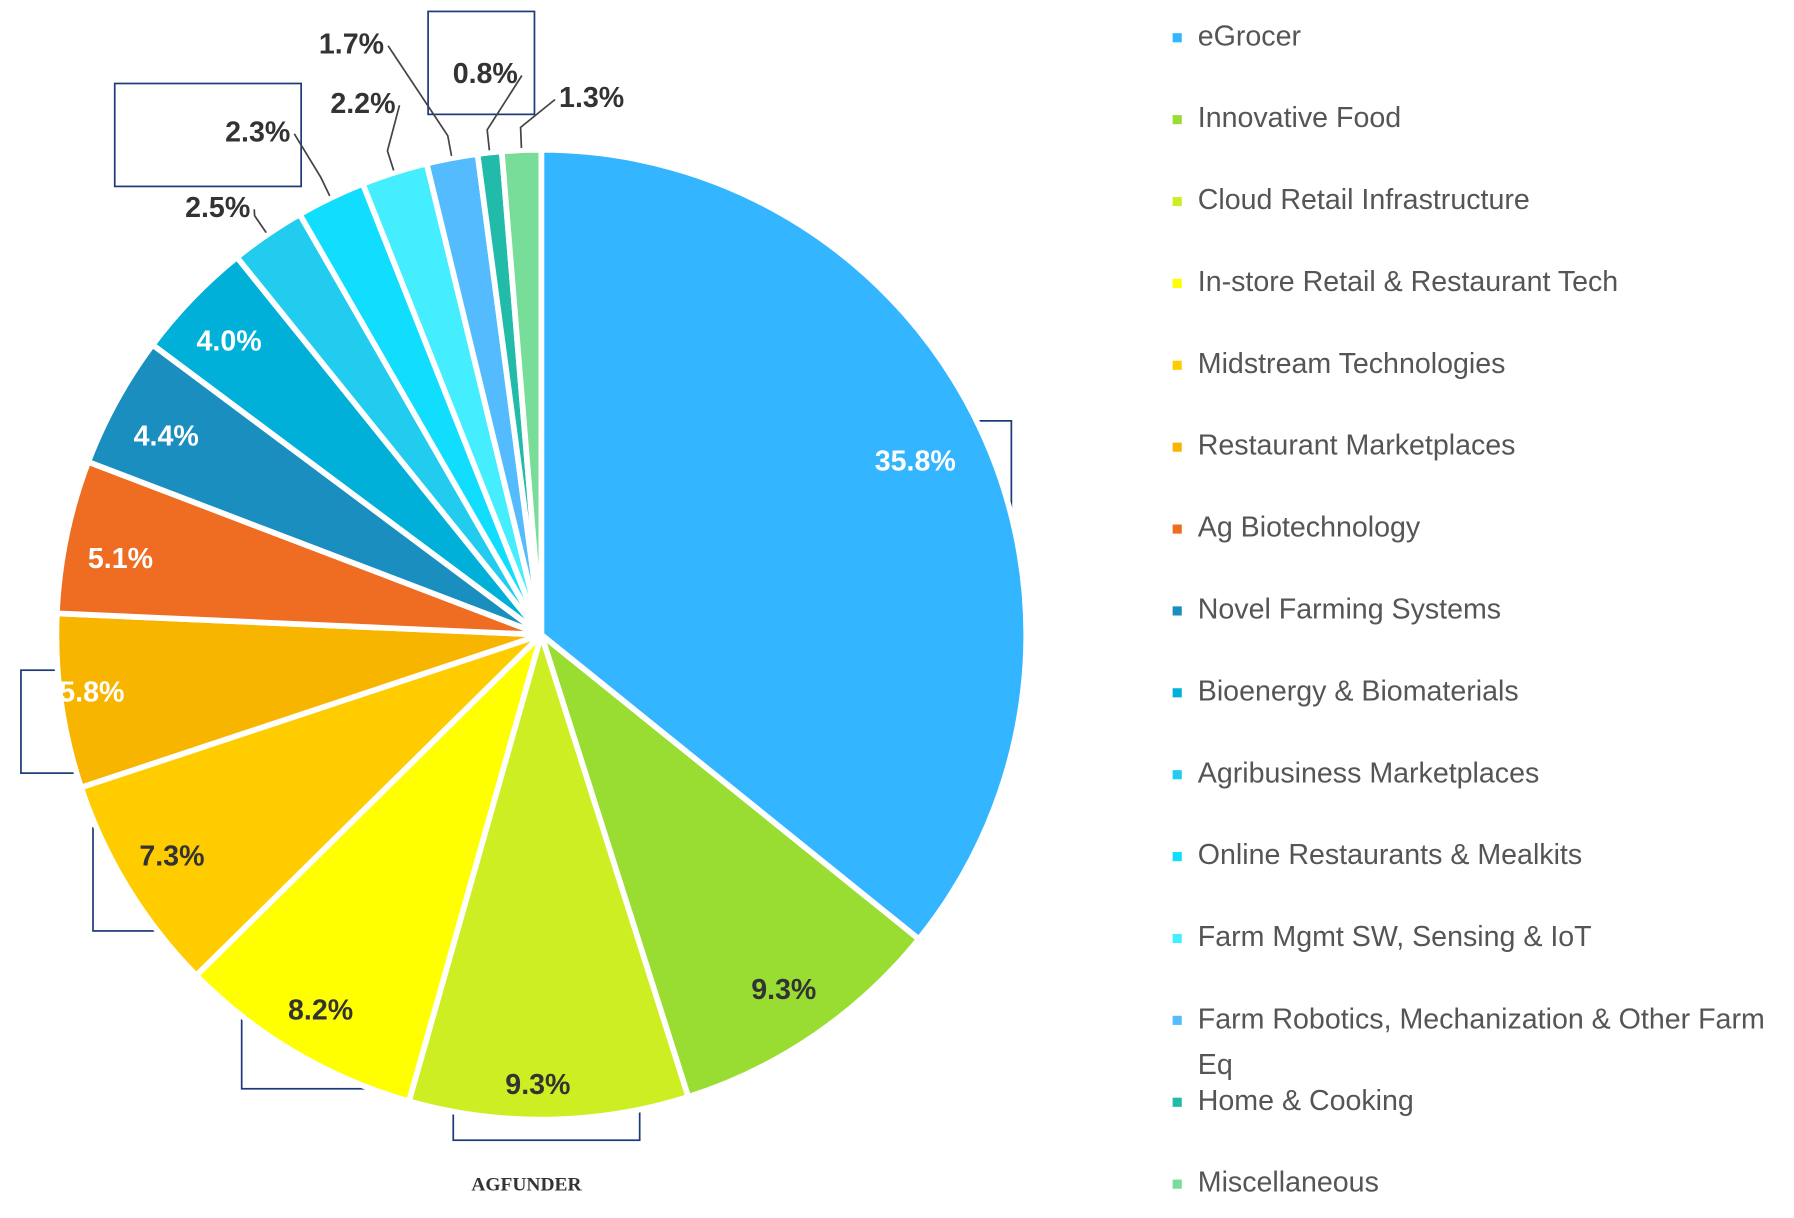 The image size is (1794, 1218). I want to click on data-label: 2.5%, so click(217, 208).